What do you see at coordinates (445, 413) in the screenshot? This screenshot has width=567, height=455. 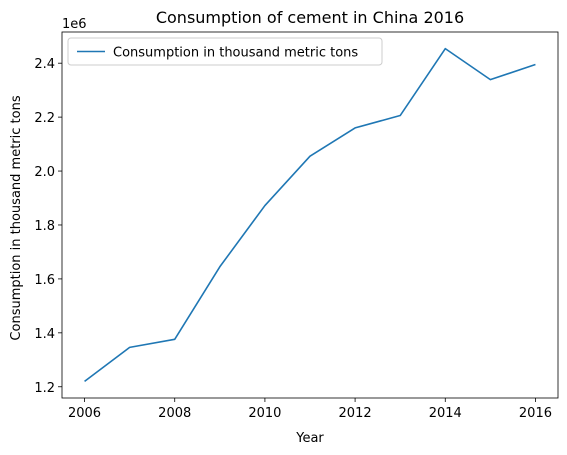 I see `x-tick-label: 2014` at bounding box center [445, 413].